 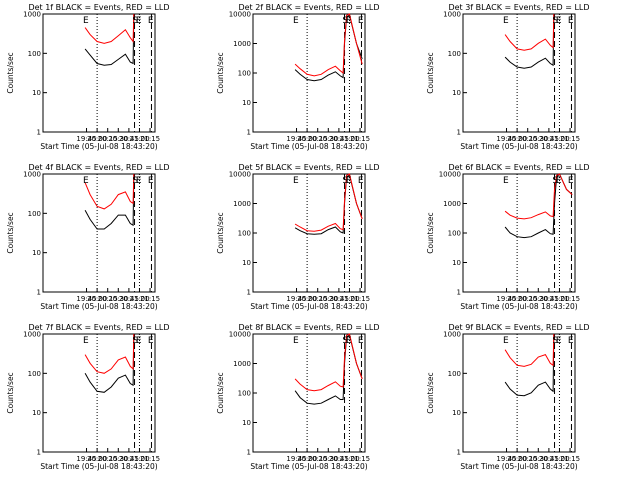 I want to click on chart-title: Det 5f BLACK = Events, RED = LLD, so click(x=308, y=167).